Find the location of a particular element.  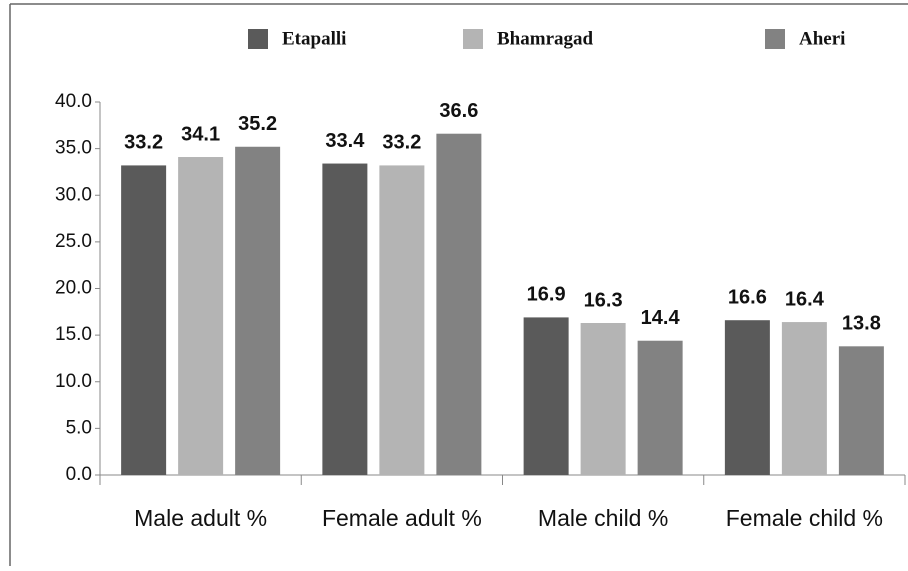

value-label: 16.3 is located at coordinates (603, 300).